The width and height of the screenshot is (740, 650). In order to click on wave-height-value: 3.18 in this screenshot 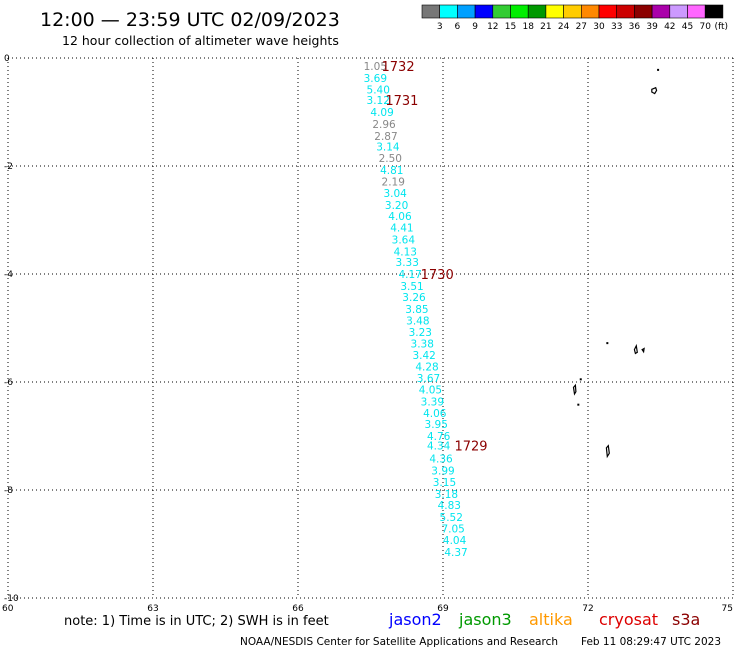, I will do `click(446, 495)`.